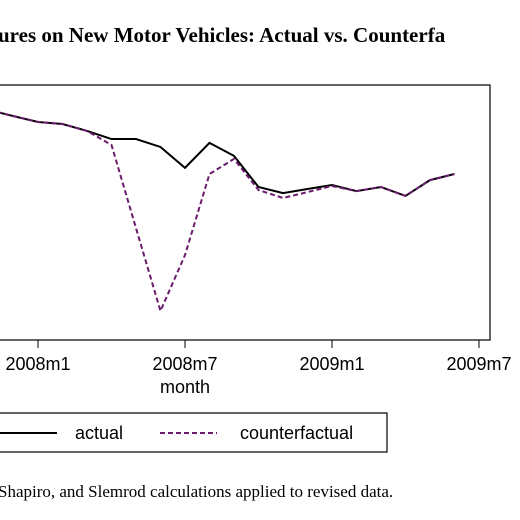  What do you see at coordinates (37, 364) in the screenshot?
I see `x-tick-label: 2008m1` at bounding box center [37, 364].